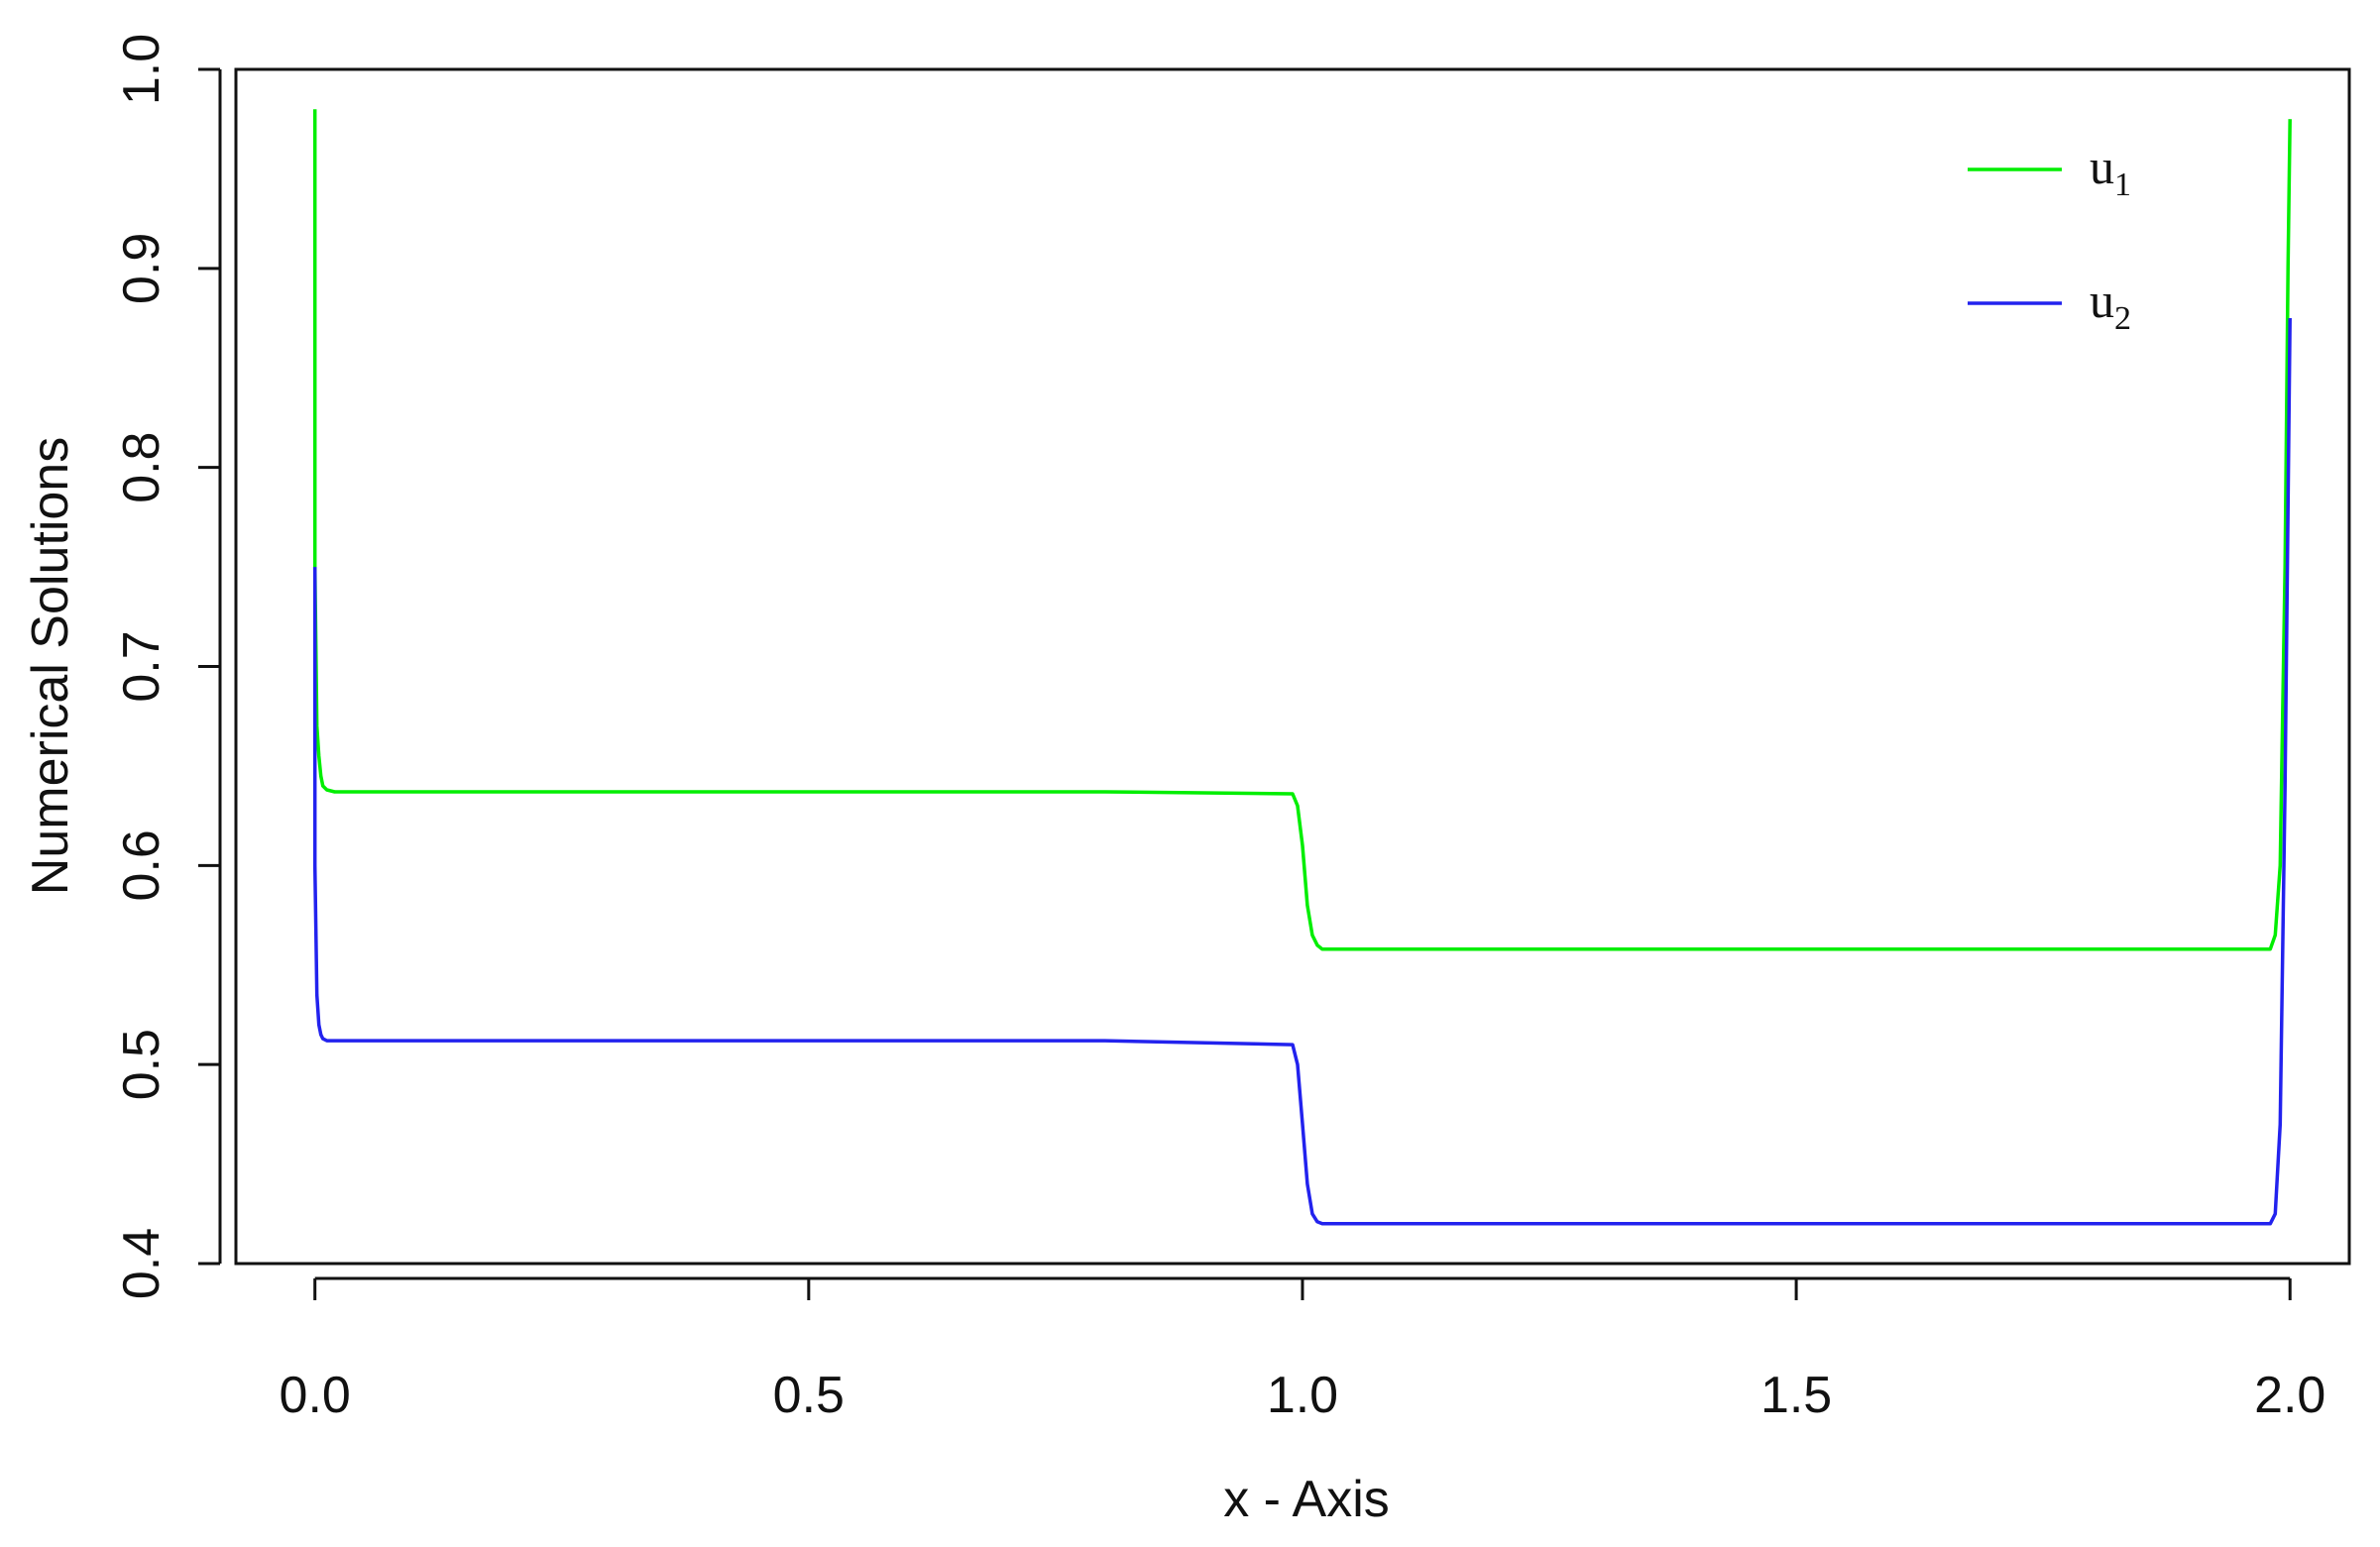 The height and width of the screenshot is (1547, 2380). I want to click on legend-label-u1: u1, so click(2110, 171).